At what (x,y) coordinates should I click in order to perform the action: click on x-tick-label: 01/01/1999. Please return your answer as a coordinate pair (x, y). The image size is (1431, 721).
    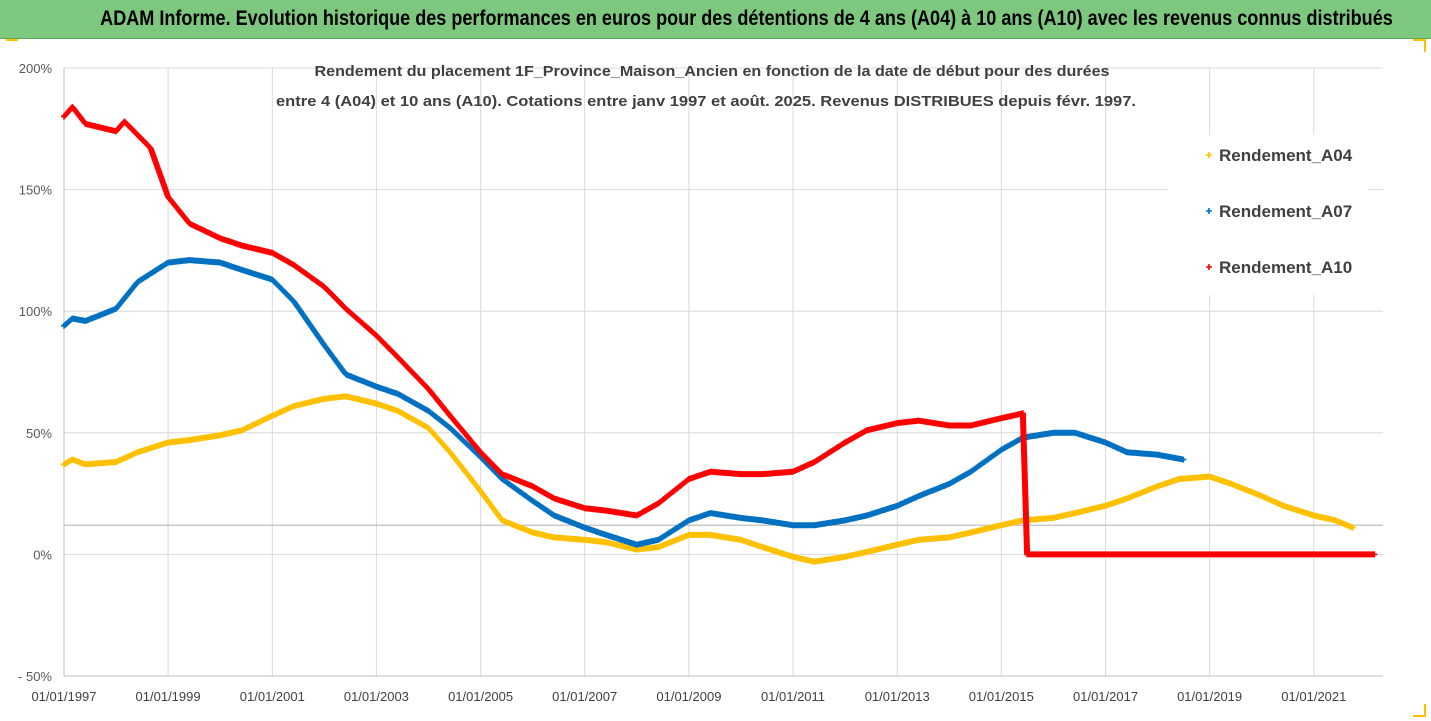
    Looking at the image, I should click on (168, 696).